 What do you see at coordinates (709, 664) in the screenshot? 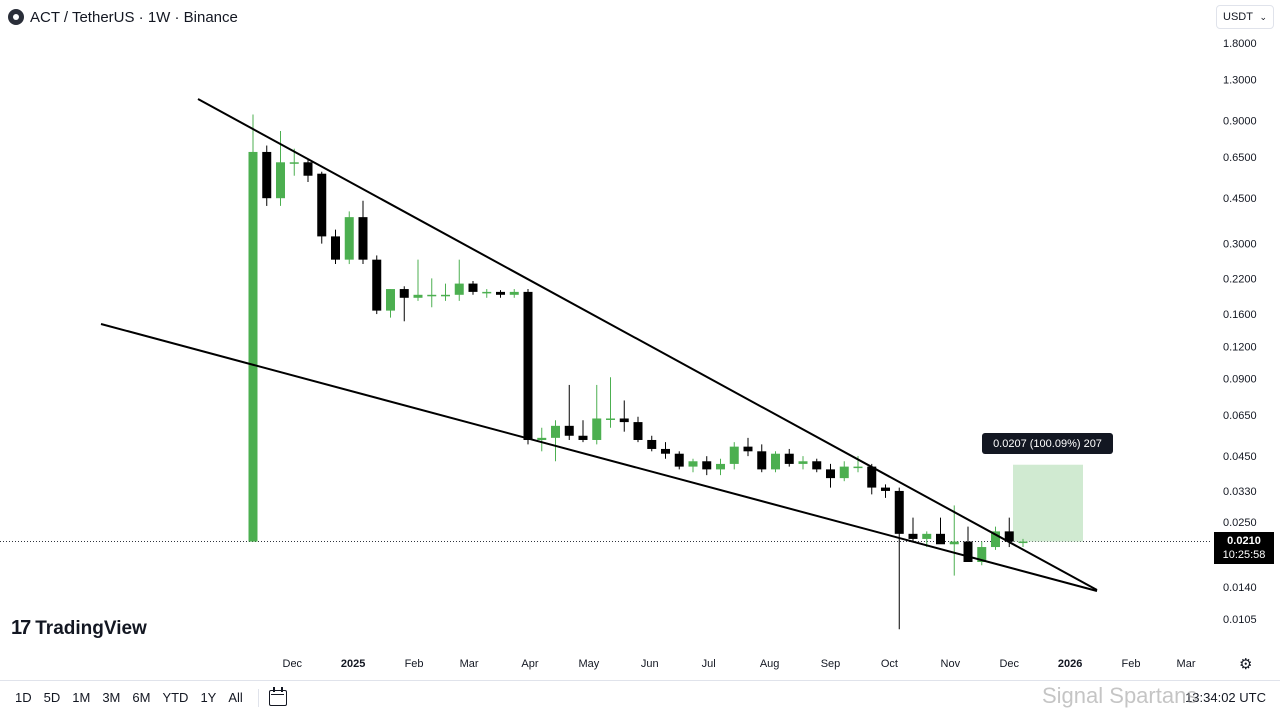
I see `time-tick-label: Jul` at bounding box center [709, 664].